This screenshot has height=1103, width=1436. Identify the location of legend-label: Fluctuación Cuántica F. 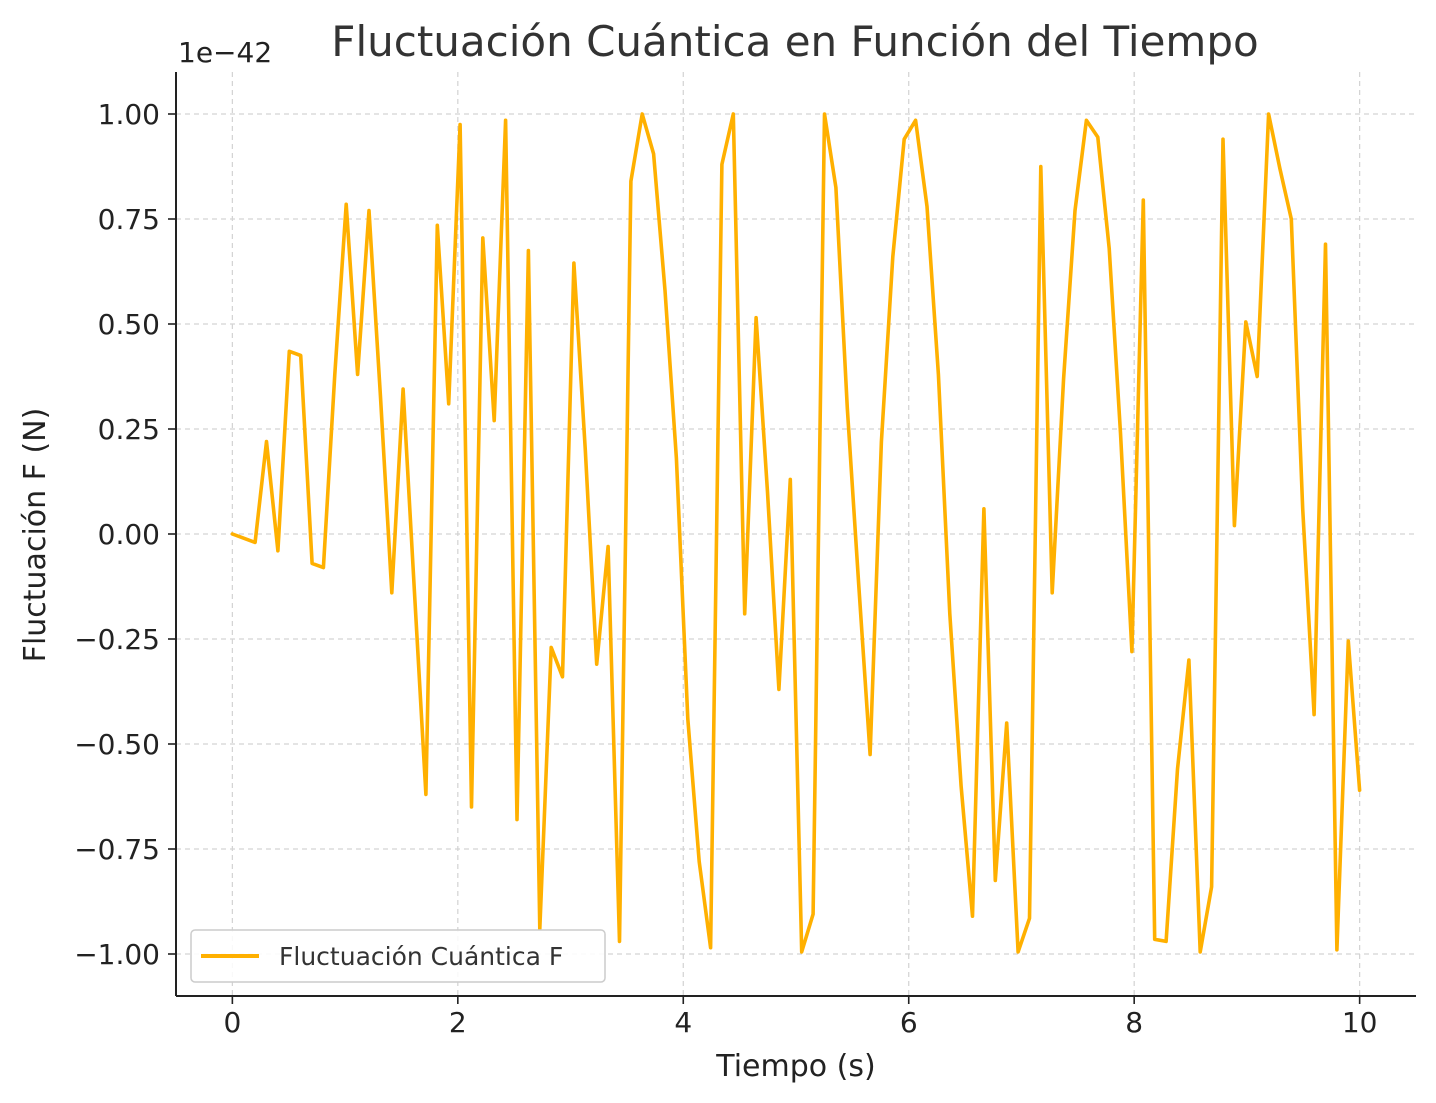
(421, 956).